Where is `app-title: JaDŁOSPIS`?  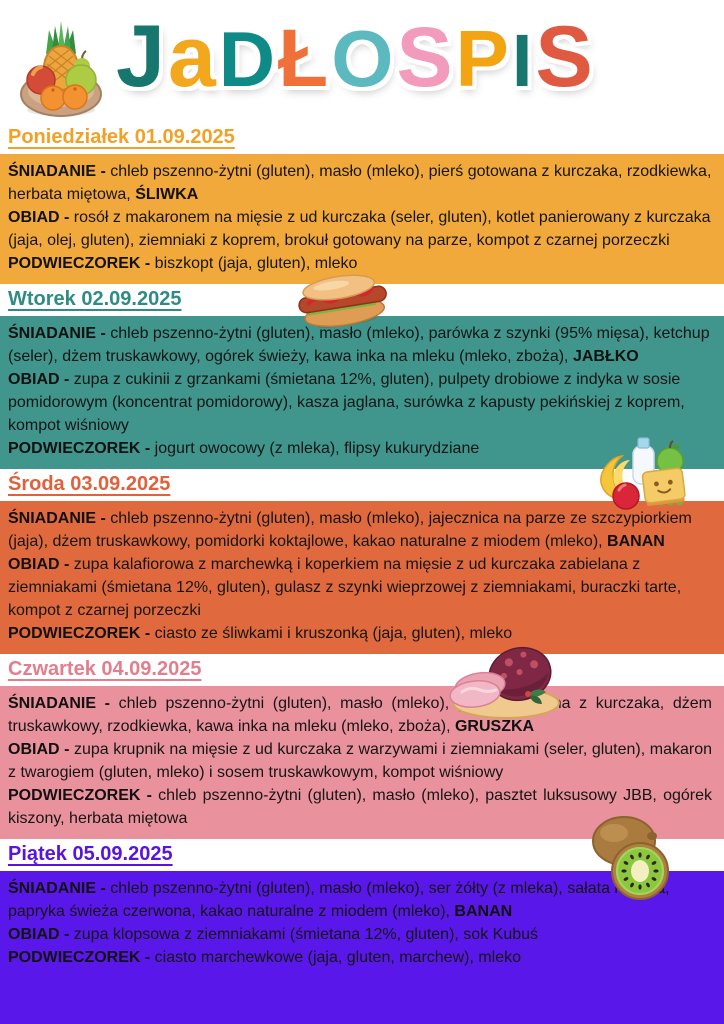
app-title: JaDŁOSPIS is located at coordinates (356, 59).